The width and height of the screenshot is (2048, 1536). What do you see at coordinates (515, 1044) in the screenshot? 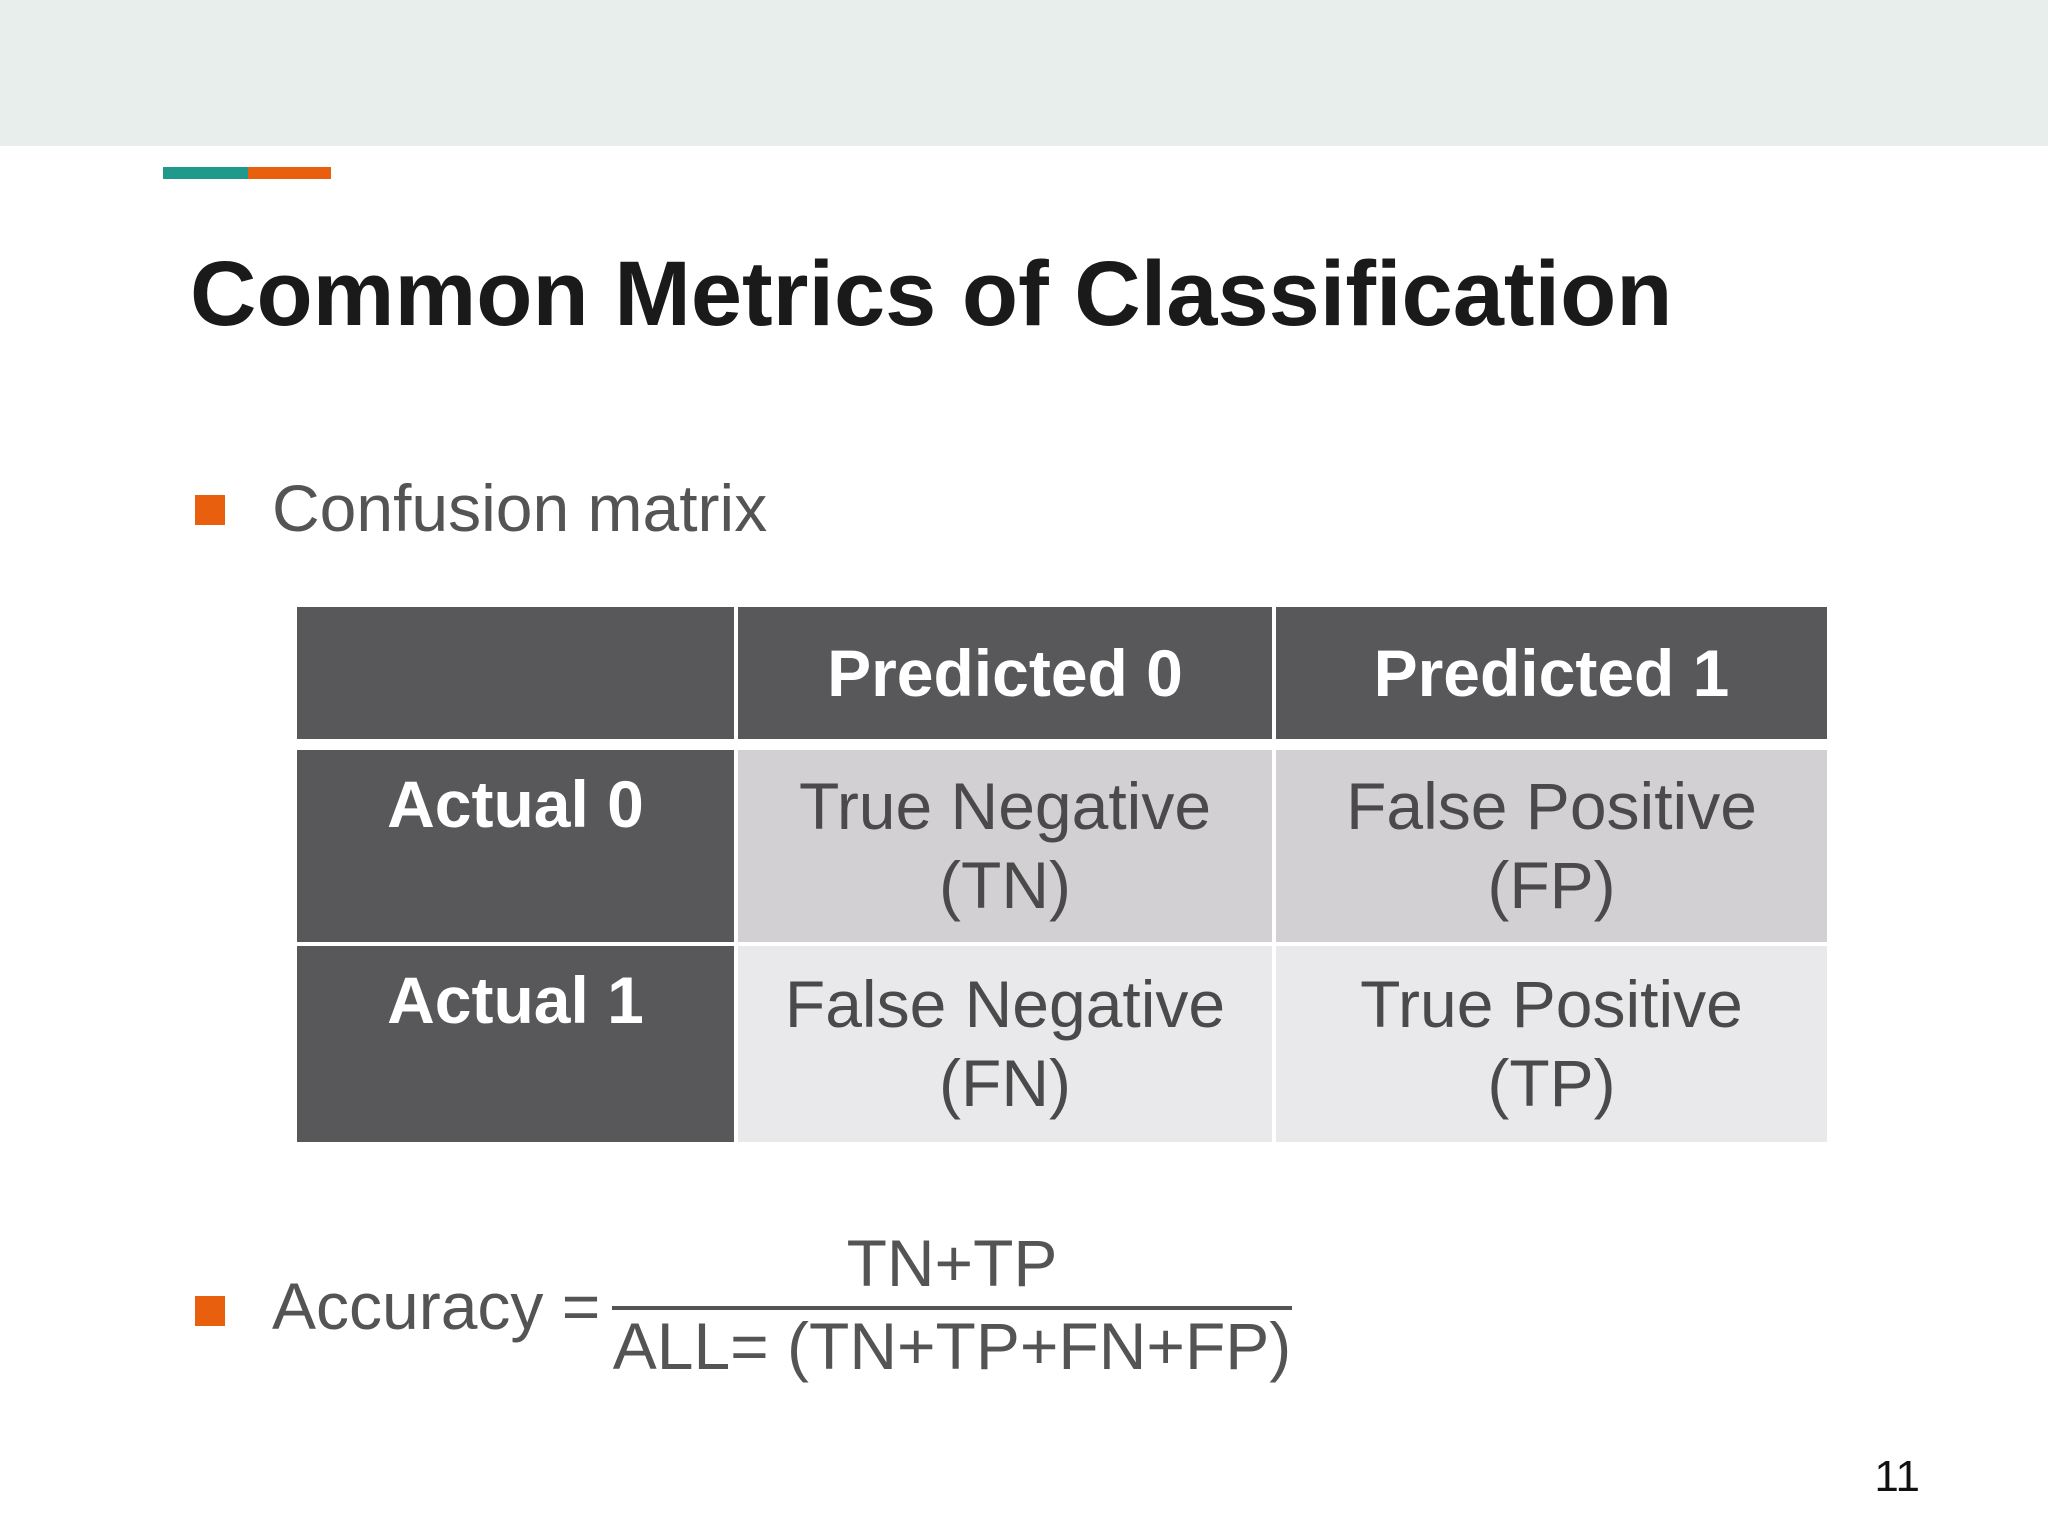
I see `row-header-actual-1: Actual 1` at bounding box center [515, 1044].